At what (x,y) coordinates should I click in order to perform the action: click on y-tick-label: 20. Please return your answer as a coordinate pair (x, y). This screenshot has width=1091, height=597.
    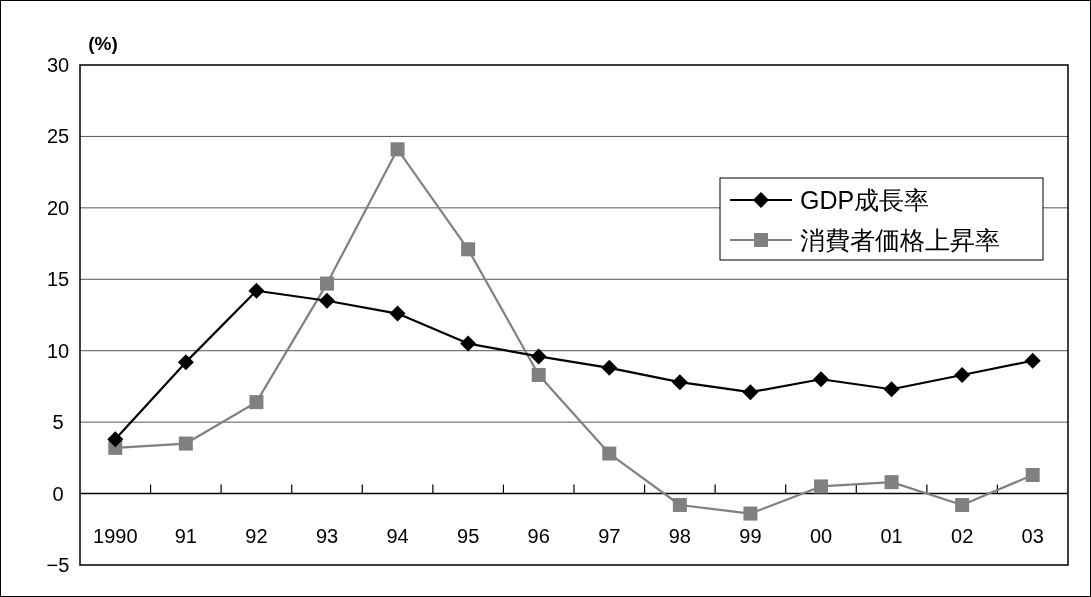
    Looking at the image, I should click on (58, 207).